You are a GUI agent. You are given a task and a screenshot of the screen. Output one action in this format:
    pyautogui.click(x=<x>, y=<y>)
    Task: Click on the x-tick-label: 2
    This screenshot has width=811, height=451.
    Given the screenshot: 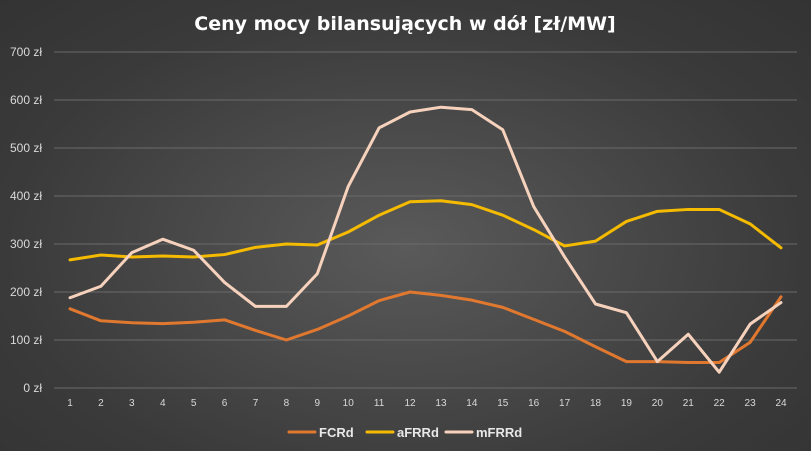 What is the action you would take?
    pyautogui.click(x=101, y=403)
    